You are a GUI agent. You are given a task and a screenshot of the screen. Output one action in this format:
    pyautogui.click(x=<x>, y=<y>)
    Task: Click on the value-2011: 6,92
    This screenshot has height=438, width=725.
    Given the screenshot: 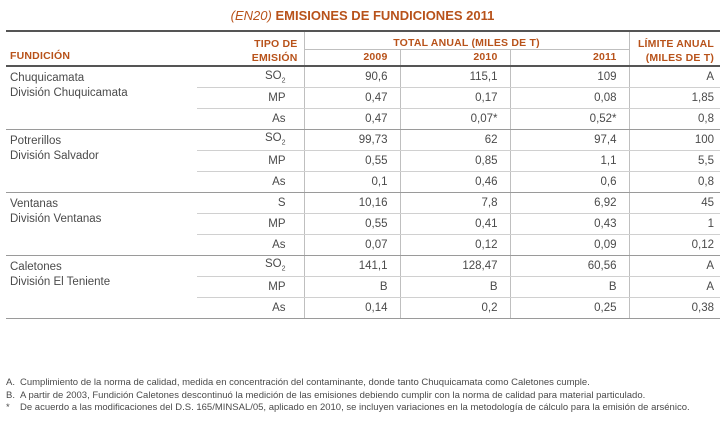 What is the action you would take?
    pyautogui.click(x=570, y=203)
    